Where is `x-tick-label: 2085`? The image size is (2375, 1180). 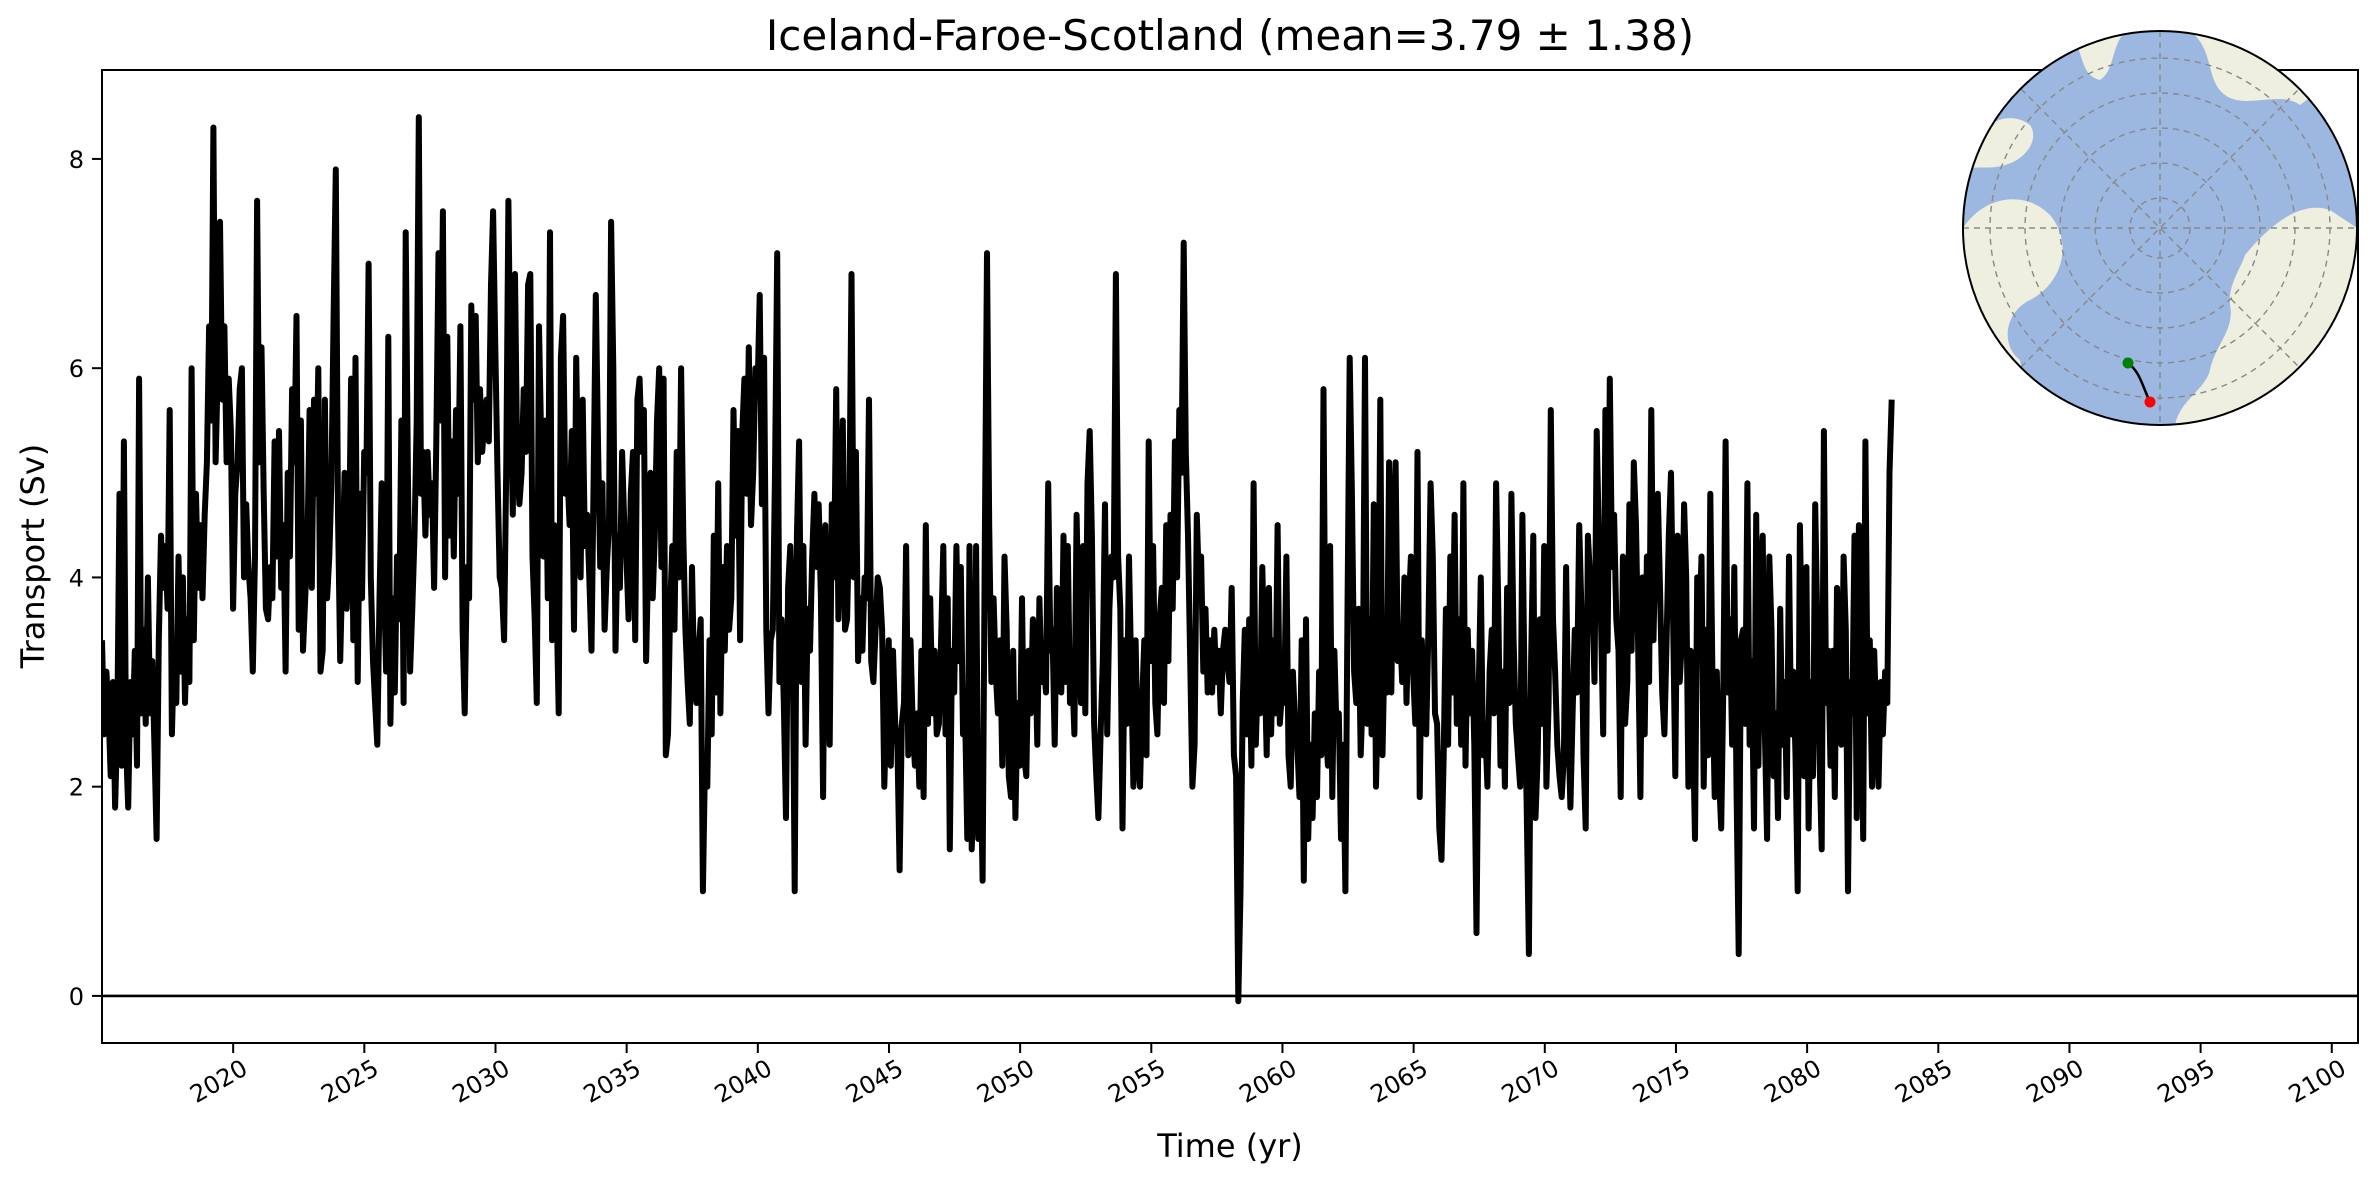
x-tick-label: 2085 is located at coordinates (1923, 1081).